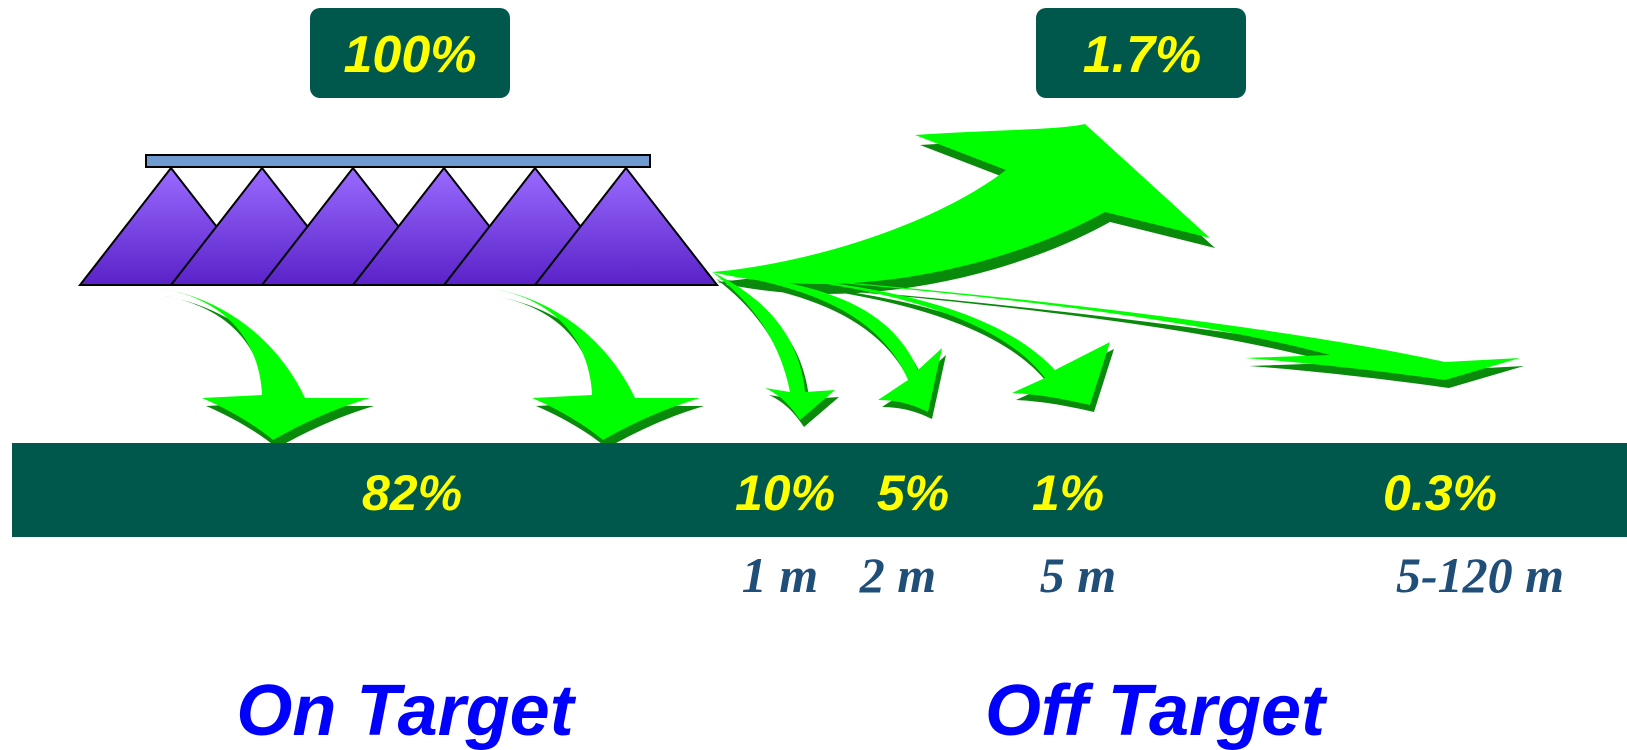 This screenshot has height=750, width=1627. What do you see at coordinates (780, 575) in the screenshot?
I see `distance-1m: 1 m` at bounding box center [780, 575].